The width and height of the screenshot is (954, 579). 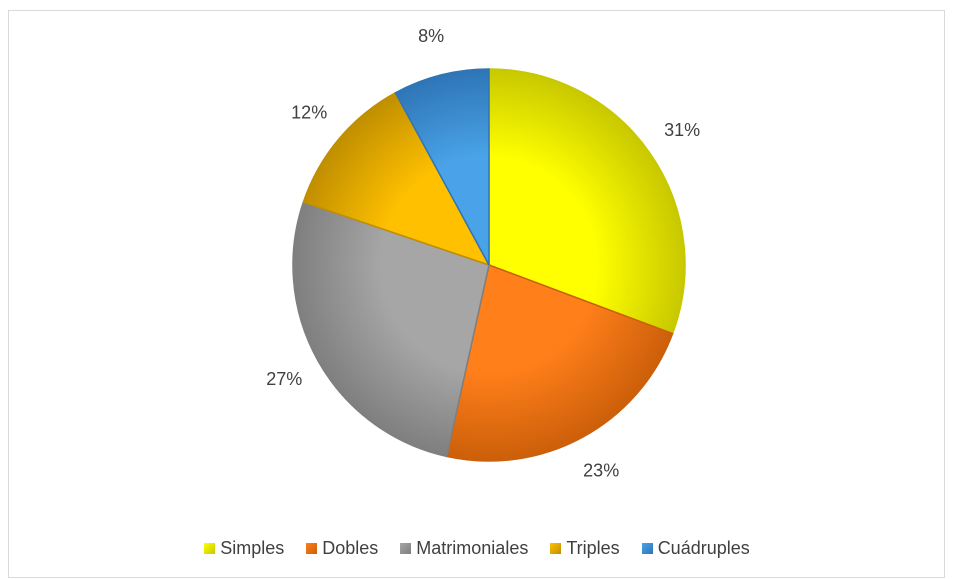 What do you see at coordinates (587, 201) in the screenshot?
I see `pie-slice-simples` at bounding box center [587, 201].